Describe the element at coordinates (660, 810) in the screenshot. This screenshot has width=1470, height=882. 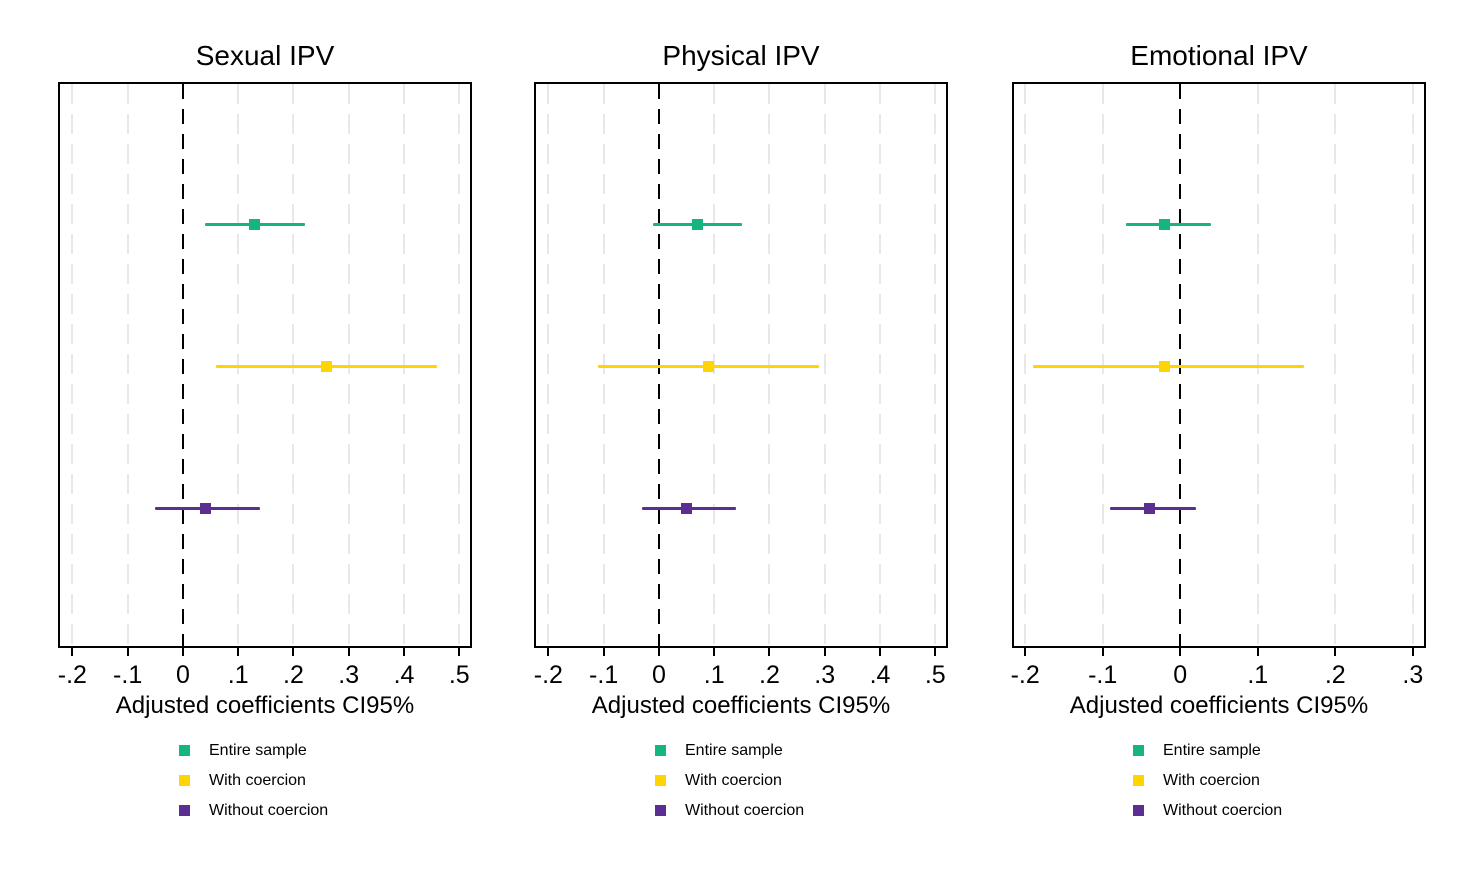
I see `legend-swatch-without-coercion` at that location.